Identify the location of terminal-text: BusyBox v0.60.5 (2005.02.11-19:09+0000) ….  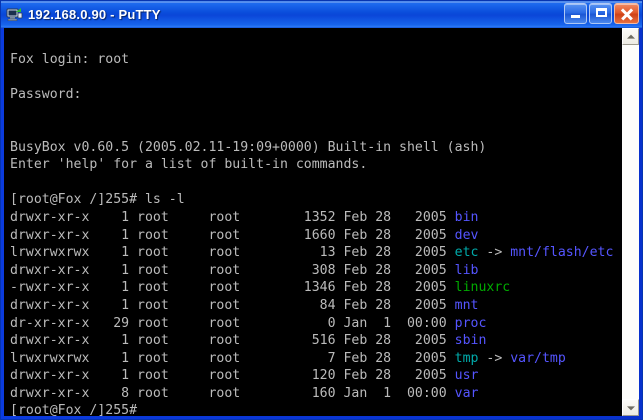
(248, 147).